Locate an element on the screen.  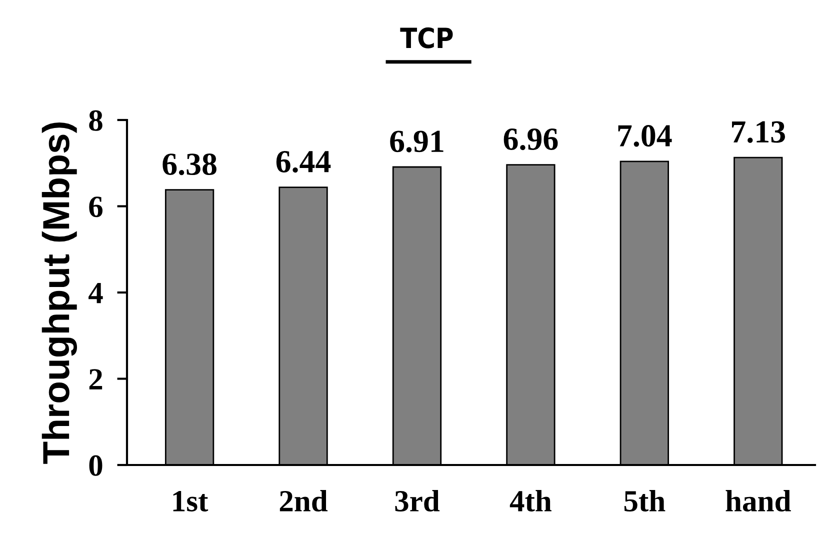
y-tick-label: 8 is located at coordinates (95, 120).